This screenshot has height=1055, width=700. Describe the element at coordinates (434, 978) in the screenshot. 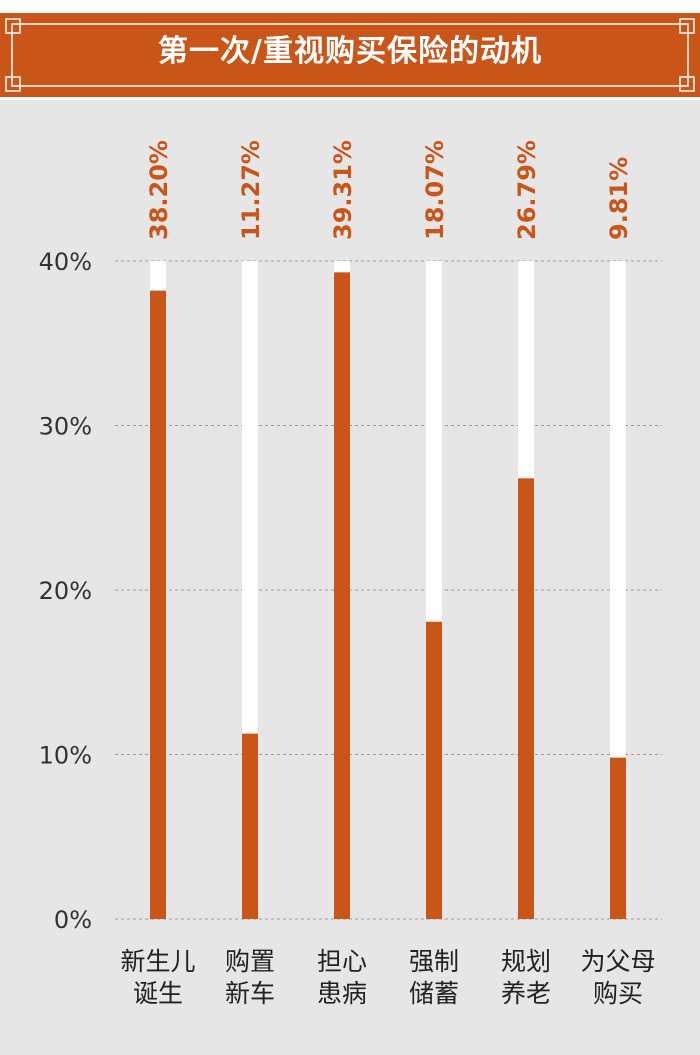

I see `category-label: 强制 储蓄` at that location.